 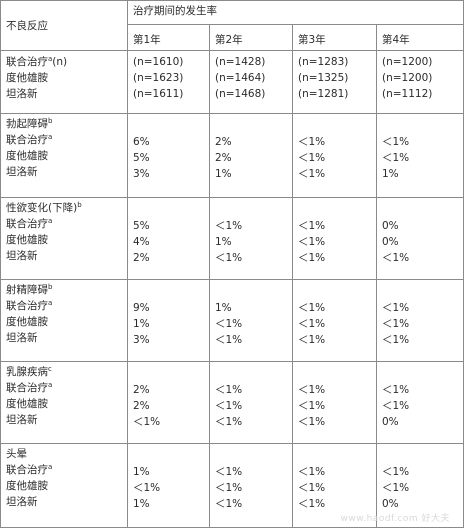 I want to click on header-year-1: 第1年, so click(x=168, y=37).